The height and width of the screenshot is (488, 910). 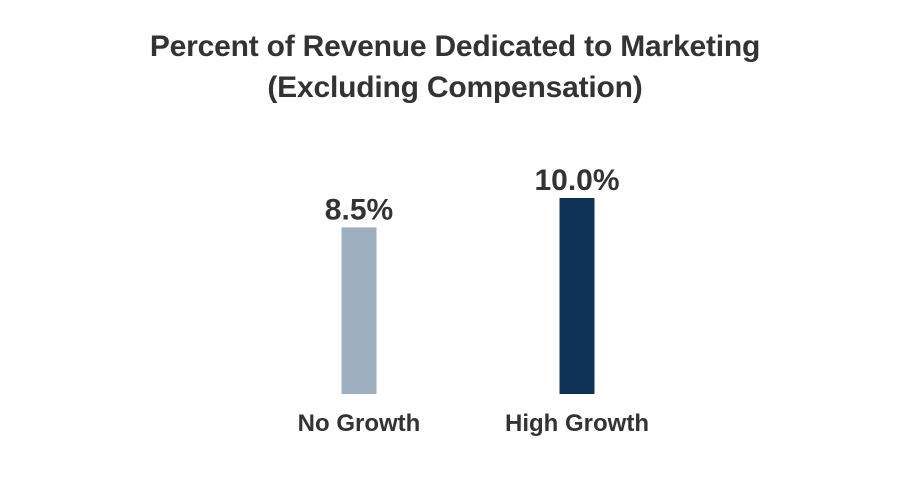 I want to click on data-label-high-growth: 10.0%, so click(x=576, y=180).